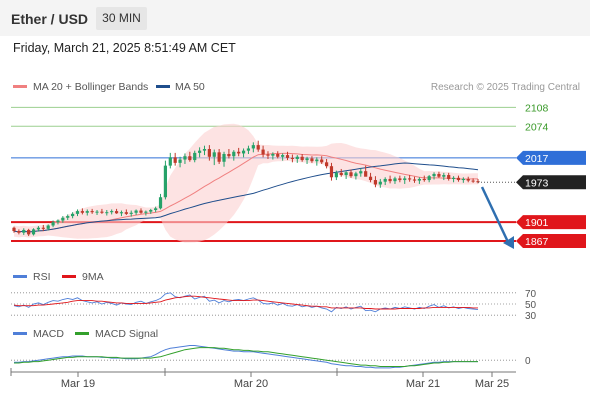 This screenshot has height=400, width=590. Describe the element at coordinates (190, 87) in the screenshot. I see `ma50-legend-label: MA 50` at that location.